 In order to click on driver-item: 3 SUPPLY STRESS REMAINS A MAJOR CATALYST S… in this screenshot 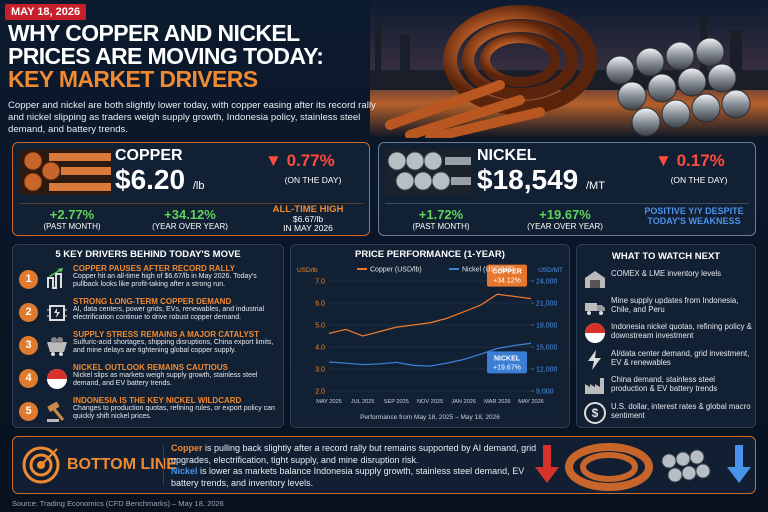, I will do `click(149, 346)`.